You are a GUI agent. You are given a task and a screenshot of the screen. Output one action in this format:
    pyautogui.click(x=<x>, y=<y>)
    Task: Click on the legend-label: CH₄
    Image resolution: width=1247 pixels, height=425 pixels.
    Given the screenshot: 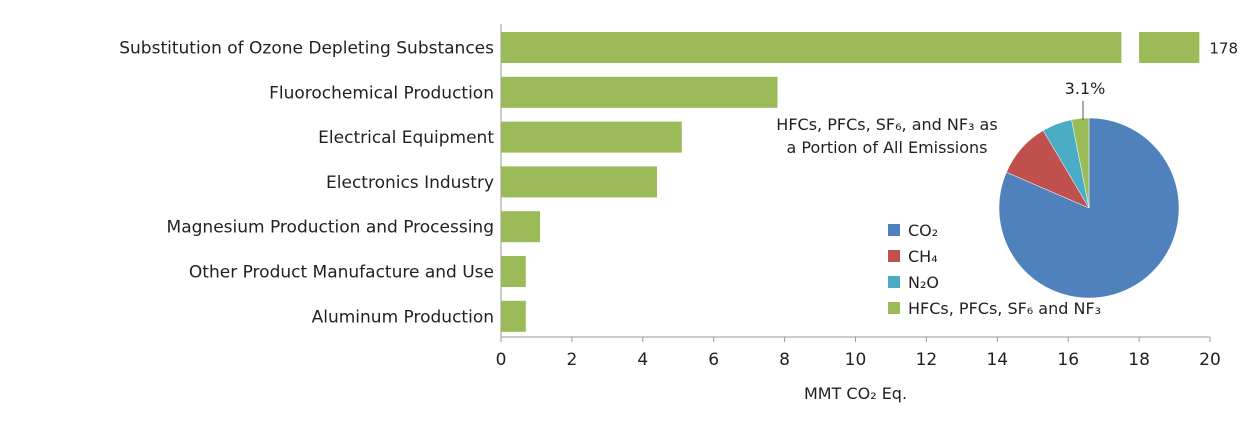 What is the action you would take?
    pyautogui.click(x=923, y=256)
    